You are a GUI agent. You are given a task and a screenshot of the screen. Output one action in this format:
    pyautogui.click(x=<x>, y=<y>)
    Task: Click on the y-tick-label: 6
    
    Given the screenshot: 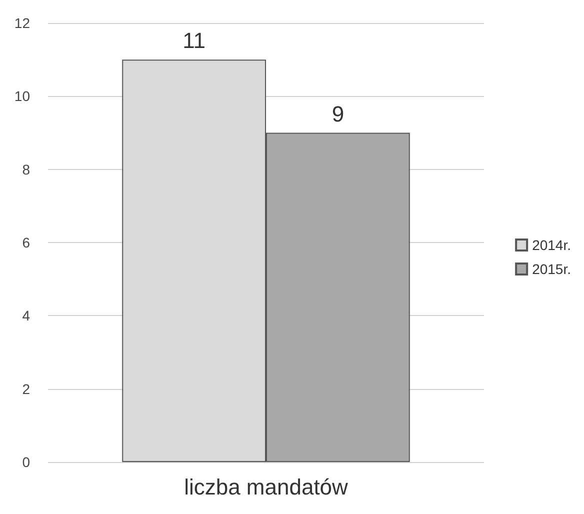 What is the action you would take?
    pyautogui.click(x=26, y=242)
    